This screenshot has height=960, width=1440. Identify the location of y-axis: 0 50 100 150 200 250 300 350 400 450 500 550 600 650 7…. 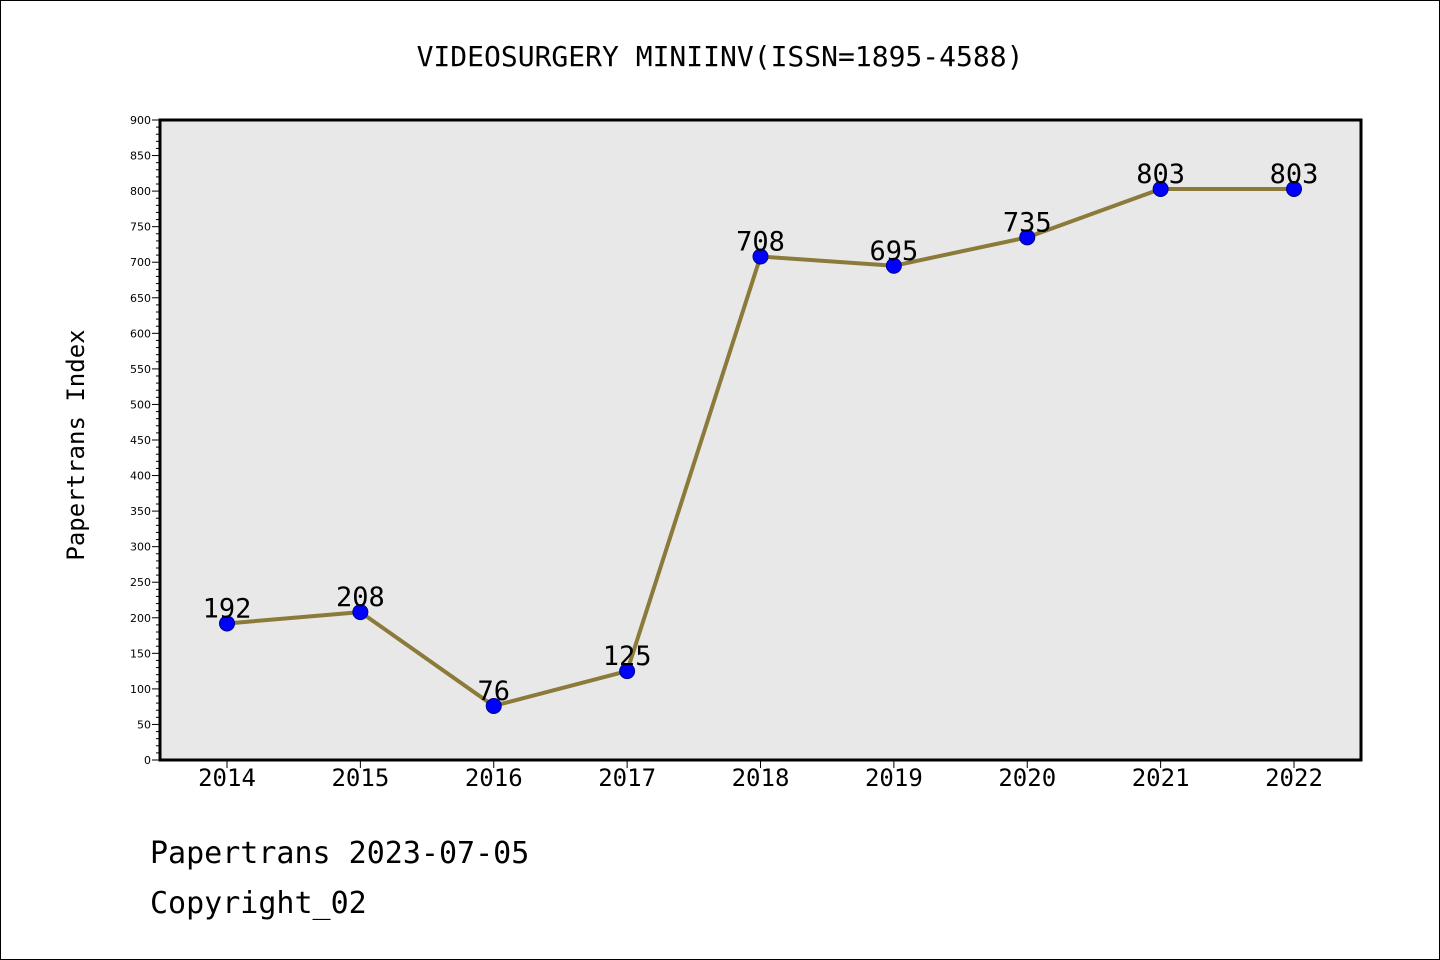
(145, 440).